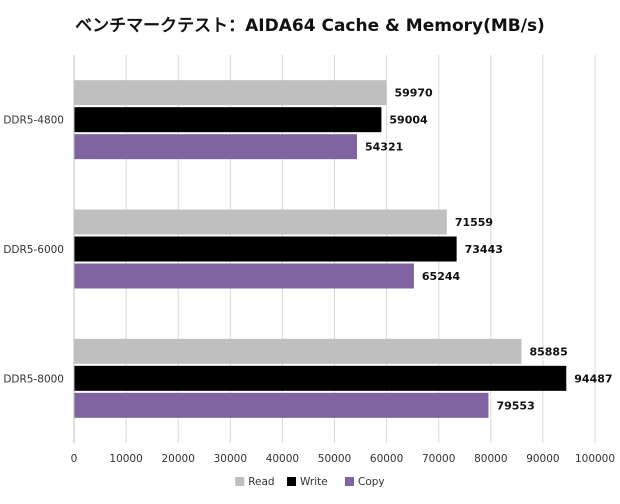  What do you see at coordinates (334, 459) in the screenshot?
I see `x-tick-label: 50000` at bounding box center [334, 459].